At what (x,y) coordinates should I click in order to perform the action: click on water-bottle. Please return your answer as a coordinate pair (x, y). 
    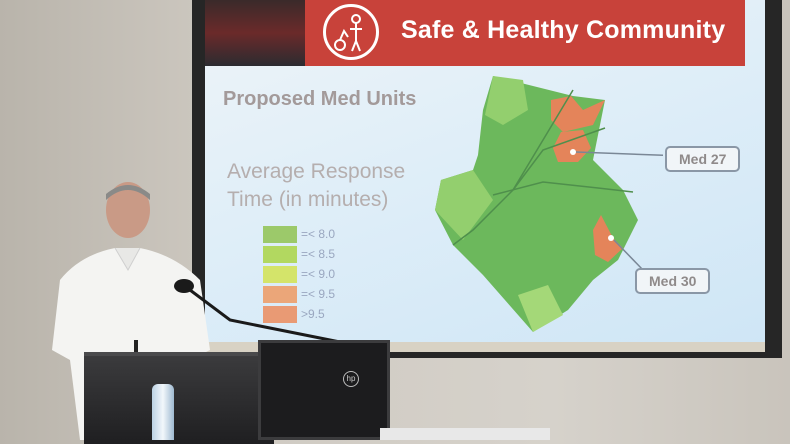
    Looking at the image, I should click on (163, 412).